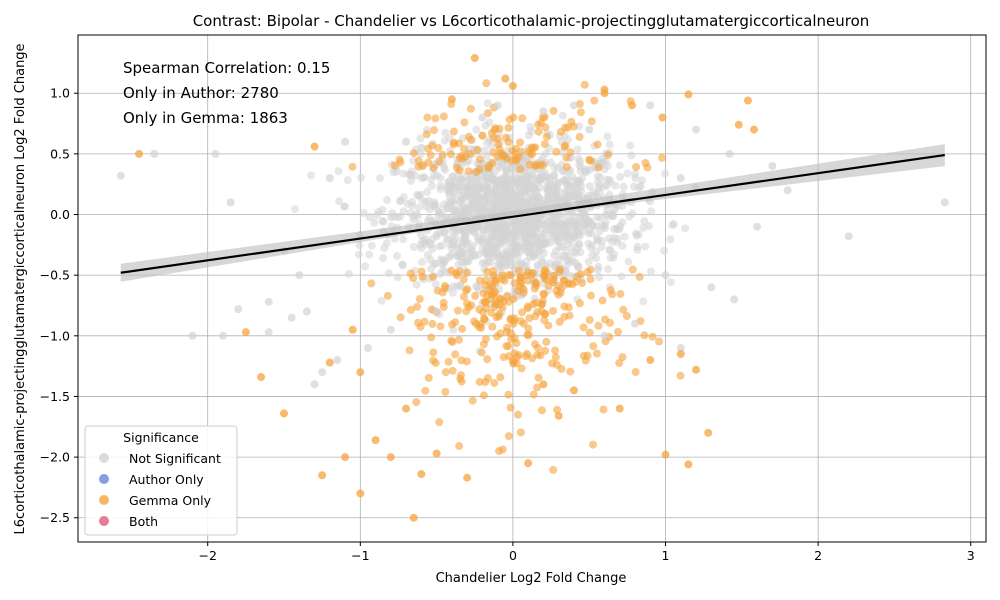 The height and width of the screenshot is (600, 1000). I want to click on legend-title: Significance, so click(161, 437).